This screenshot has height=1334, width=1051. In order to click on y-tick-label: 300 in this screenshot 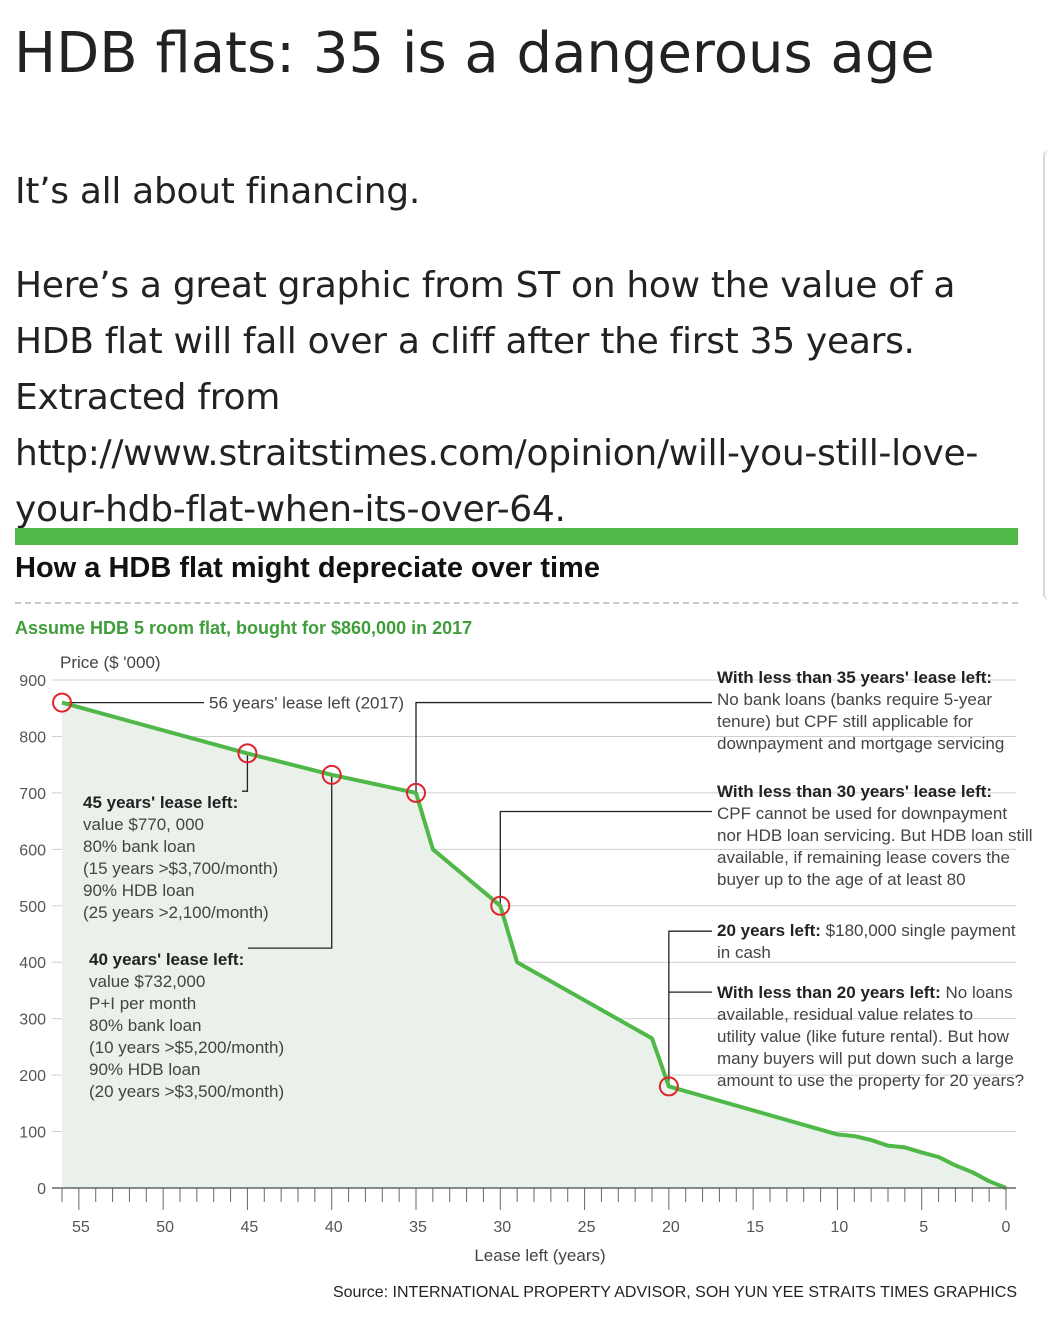, I will do `click(32, 1020)`.